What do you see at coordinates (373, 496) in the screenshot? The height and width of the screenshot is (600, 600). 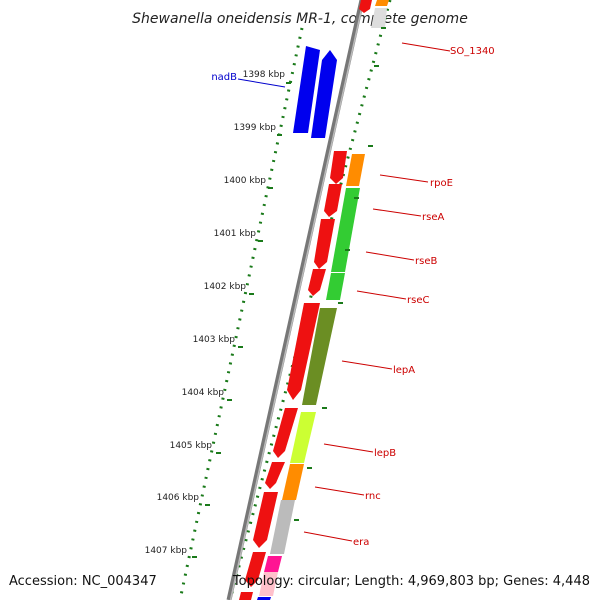 I see `gene-label-rnc: rnc` at bounding box center [373, 496].